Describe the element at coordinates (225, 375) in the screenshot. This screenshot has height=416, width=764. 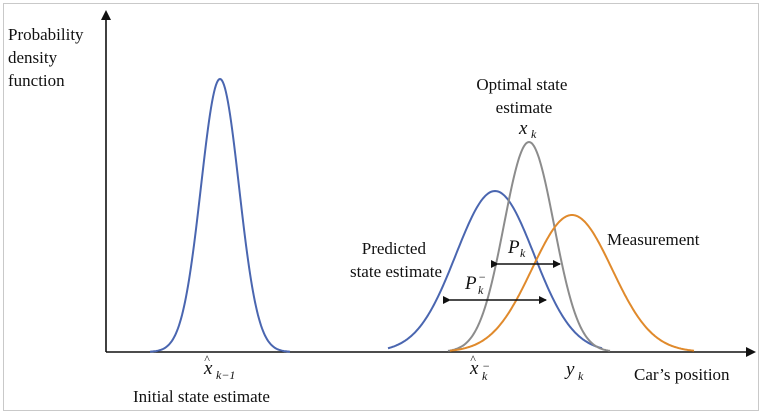
I see `svg-text: k−1` at that location.